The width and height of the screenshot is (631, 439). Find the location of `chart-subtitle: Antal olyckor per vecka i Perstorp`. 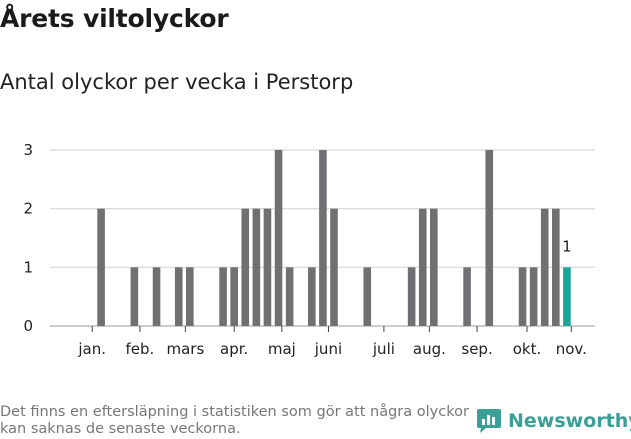

chart-subtitle: Antal olyckor per vecka i Perstorp is located at coordinates (177, 82).